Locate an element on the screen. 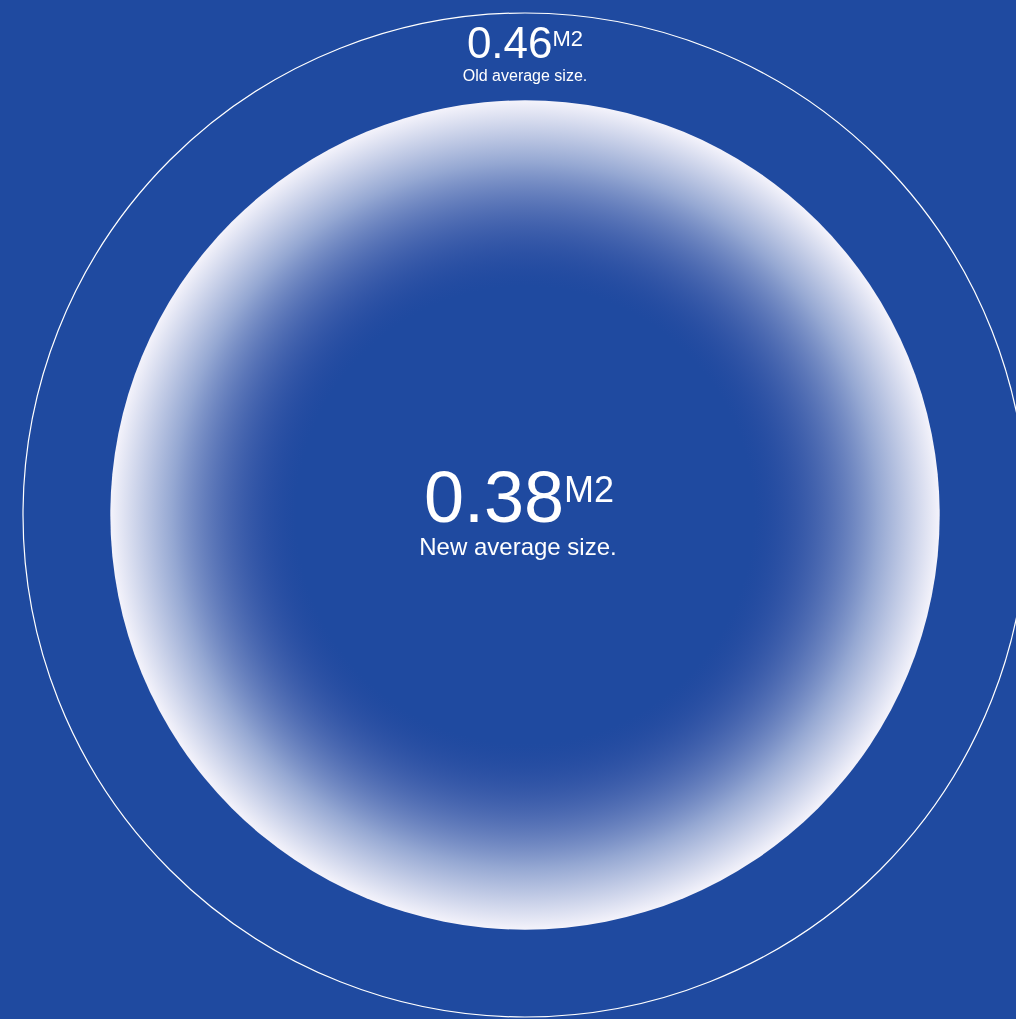  category-label: Old average size. is located at coordinates (525, 75).